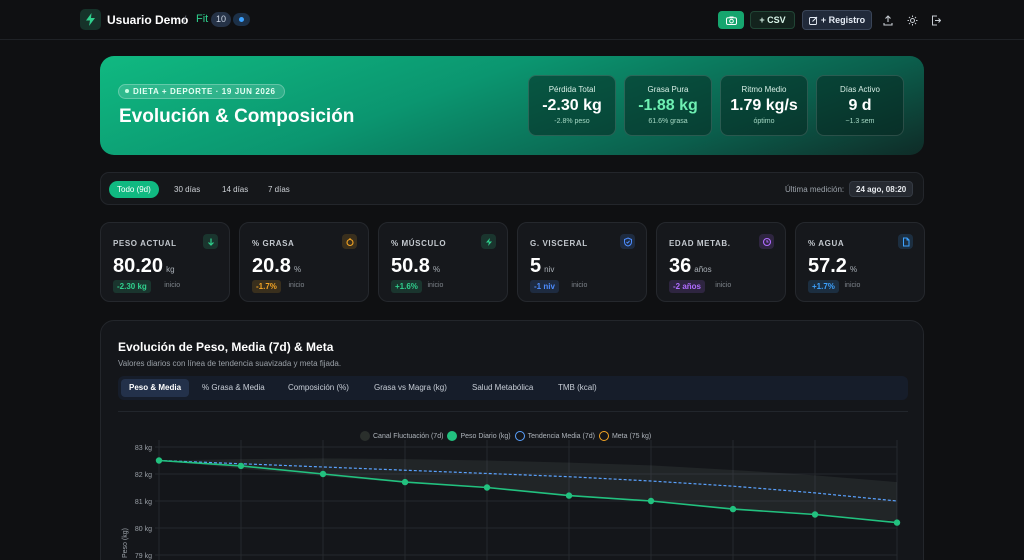  Describe the element at coordinates (912, 20) in the screenshot. I see `sun-icon` at that location.